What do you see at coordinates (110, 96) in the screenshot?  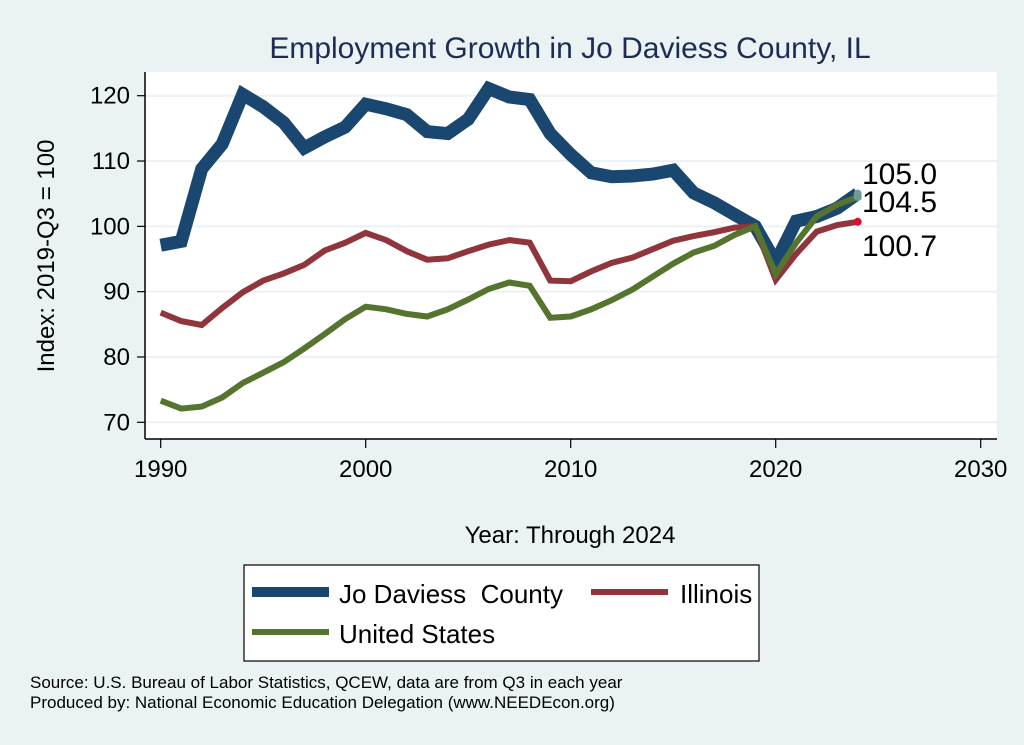 I see `y-tick-label: 120` at bounding box center [110, 96].